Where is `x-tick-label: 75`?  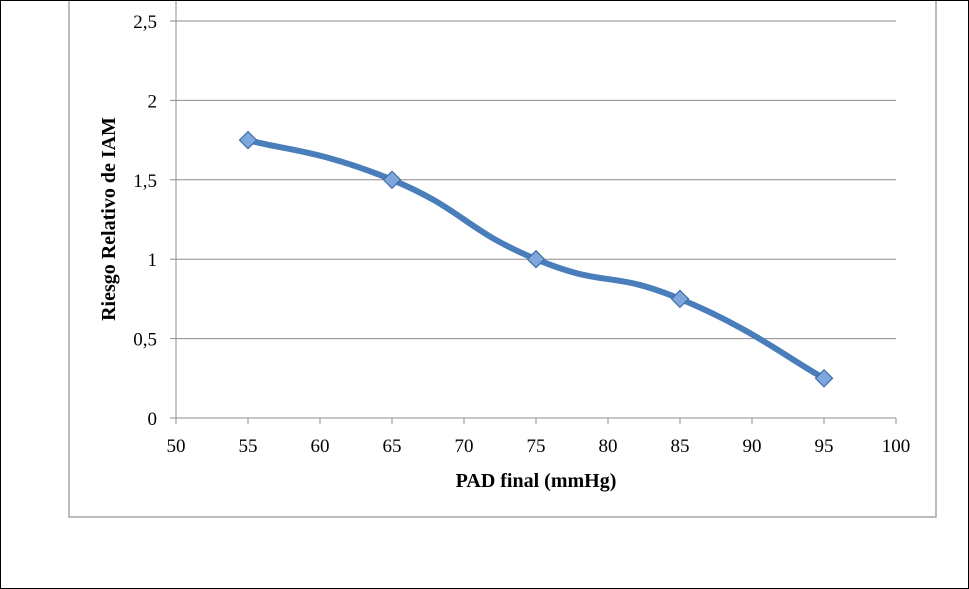 x-tick-label: 75 is located at coordinates (536, 446).